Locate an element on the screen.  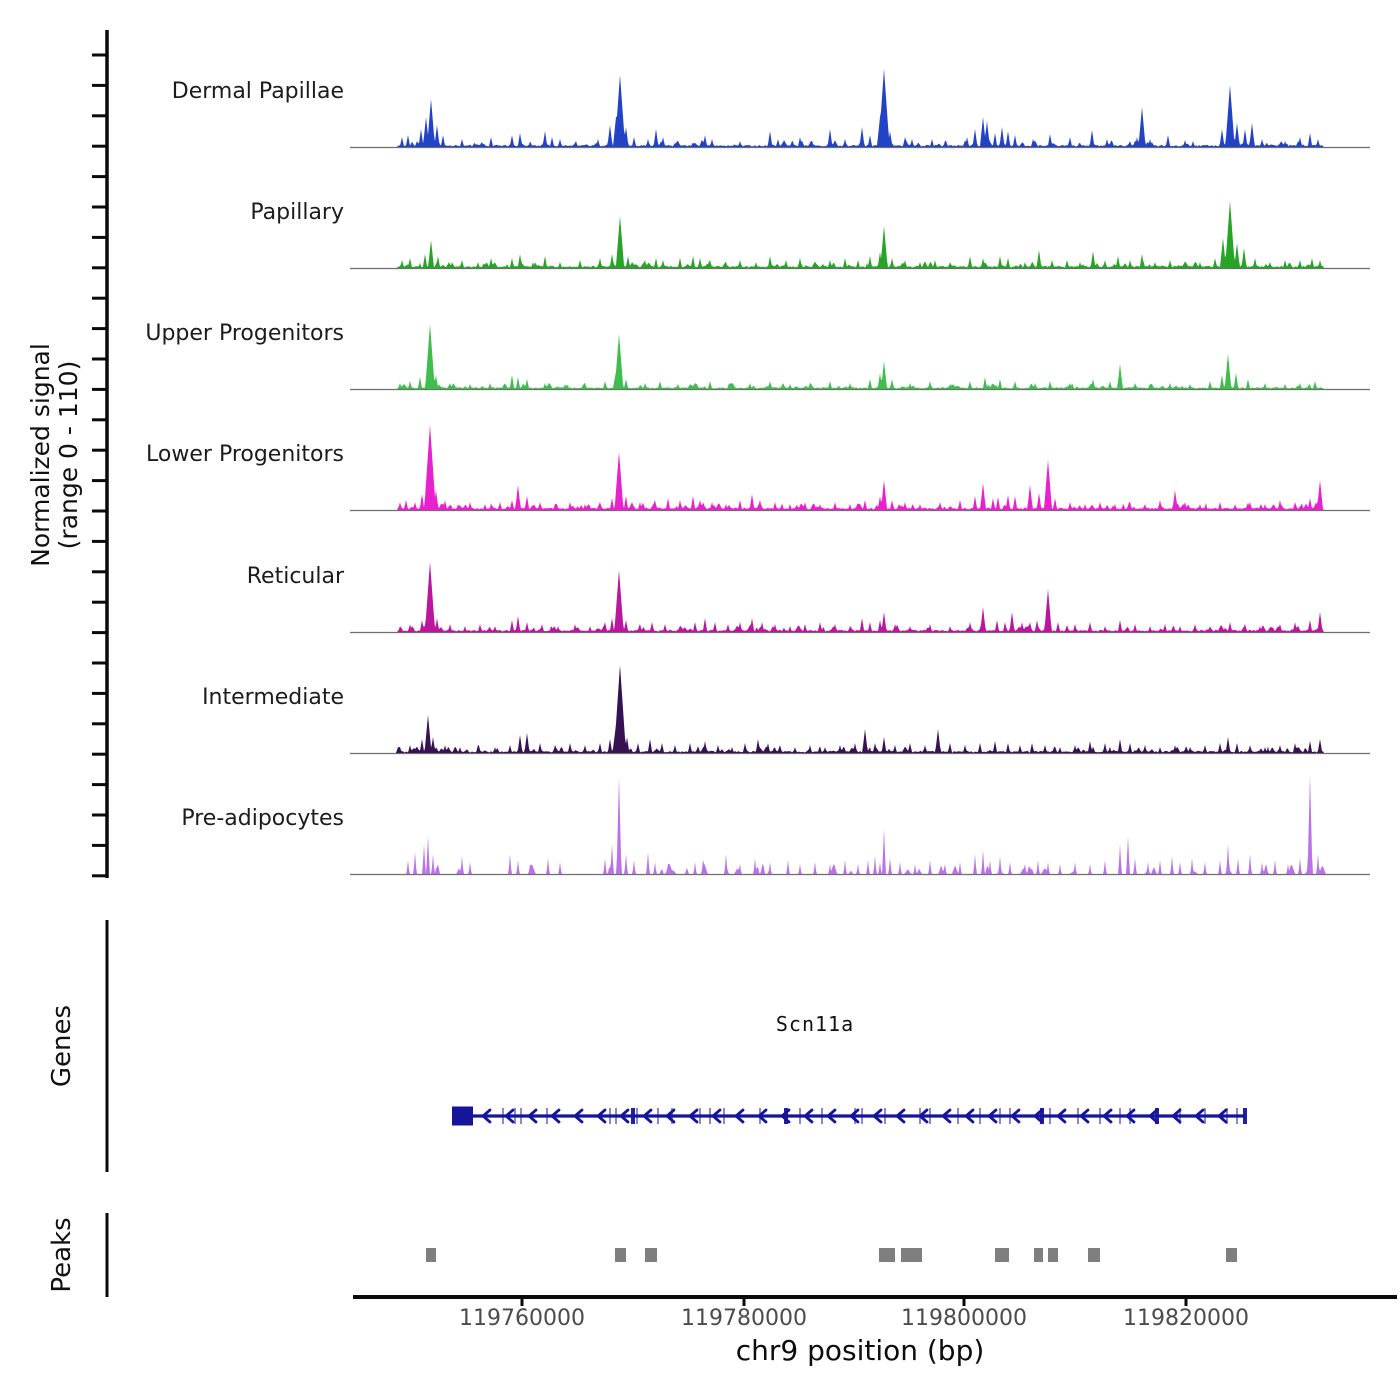
track-label-dermal-papillae: Dermal Papillae is located at coordinates (257, 91).